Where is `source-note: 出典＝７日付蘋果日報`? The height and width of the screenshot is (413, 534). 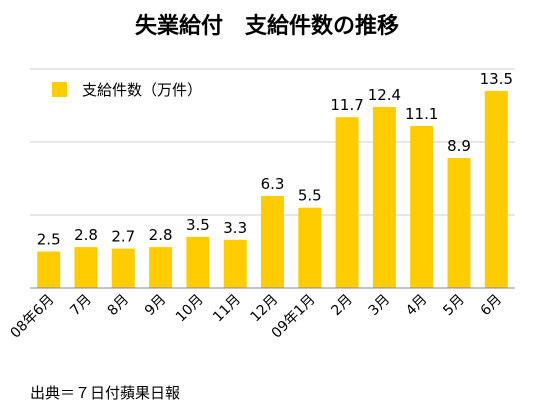 source-note: 出典＝７日付蘋果日報 is located at coordinates (105, 393).